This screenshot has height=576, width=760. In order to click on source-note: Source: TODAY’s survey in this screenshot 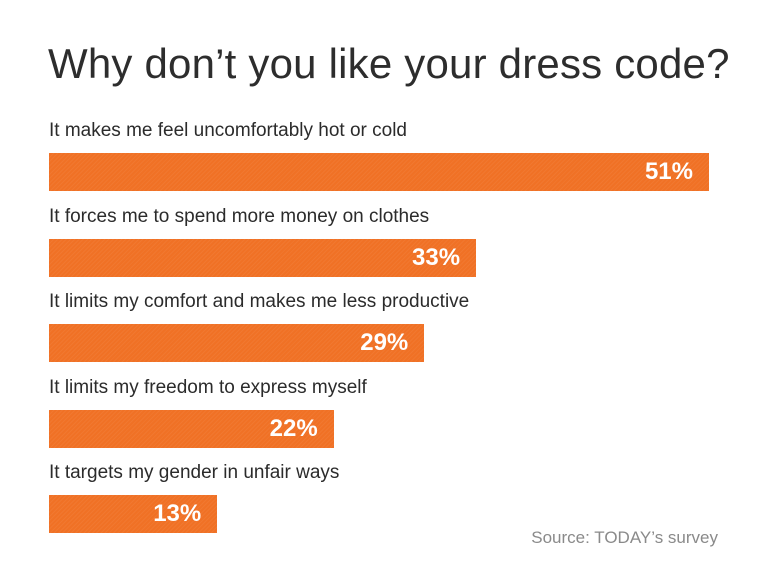, I will do `click(624, 537)`.